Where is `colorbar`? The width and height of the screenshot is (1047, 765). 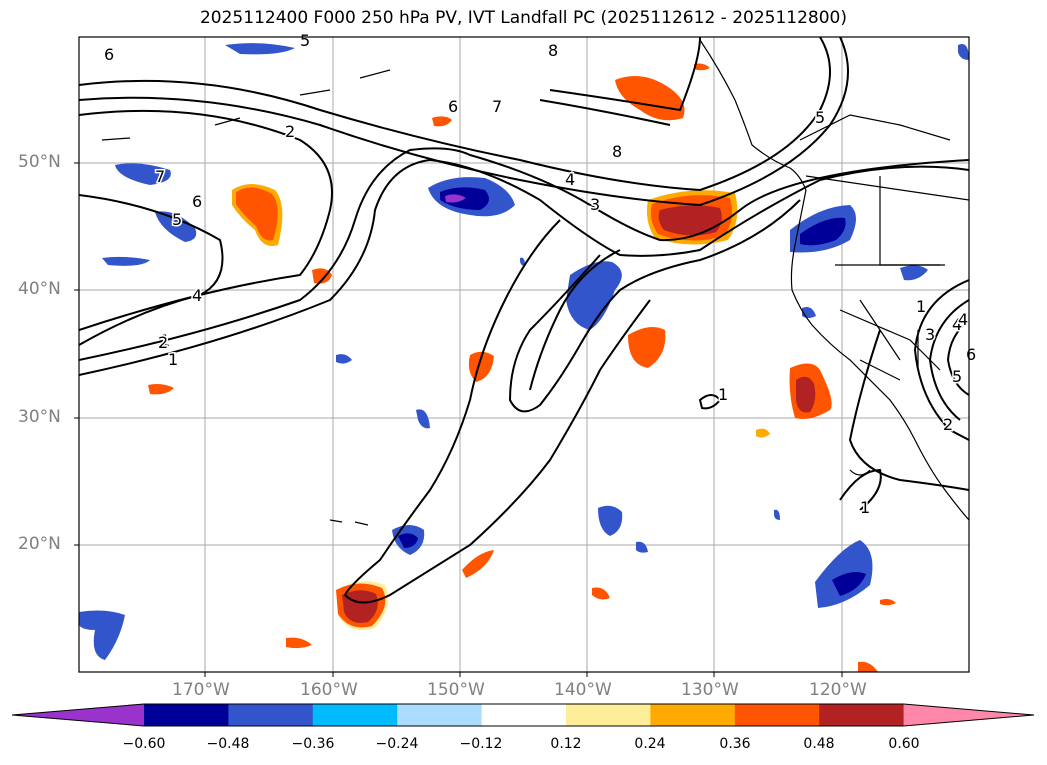 colorbar is located at coordinates (523, 715).